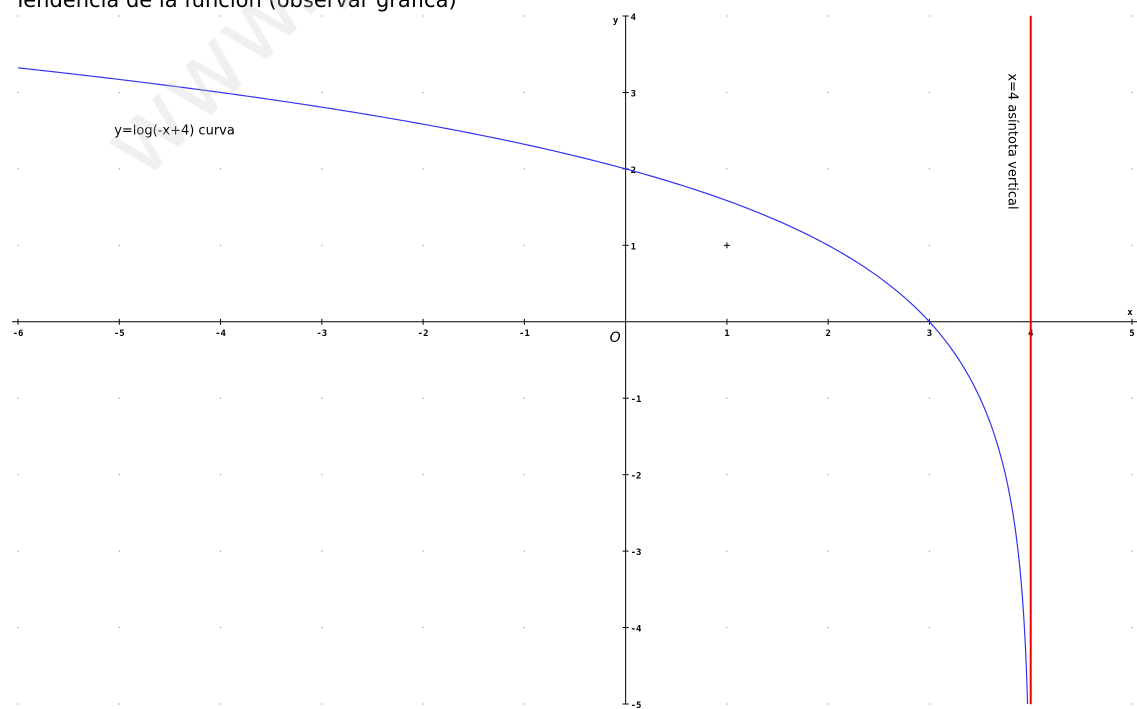 This screenshot has width=1137, height=709. Describe the element at coordinates (1131, 334) in the screenshot. I see `x-tick-label: 5` at that location.